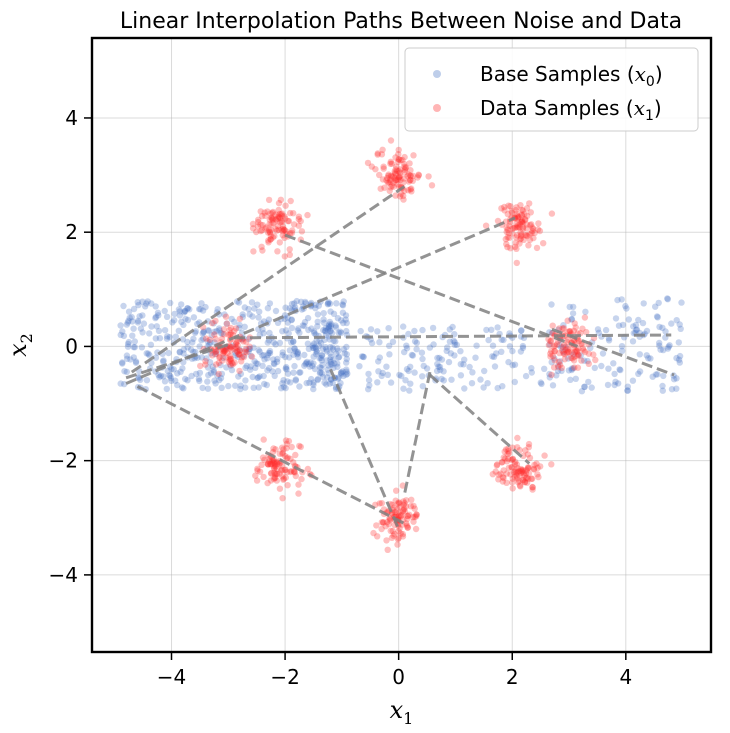  What do you see at coordinates (271, 455) in the screenshot?
I see `interpolation-path` at bounding box center [271, 455].